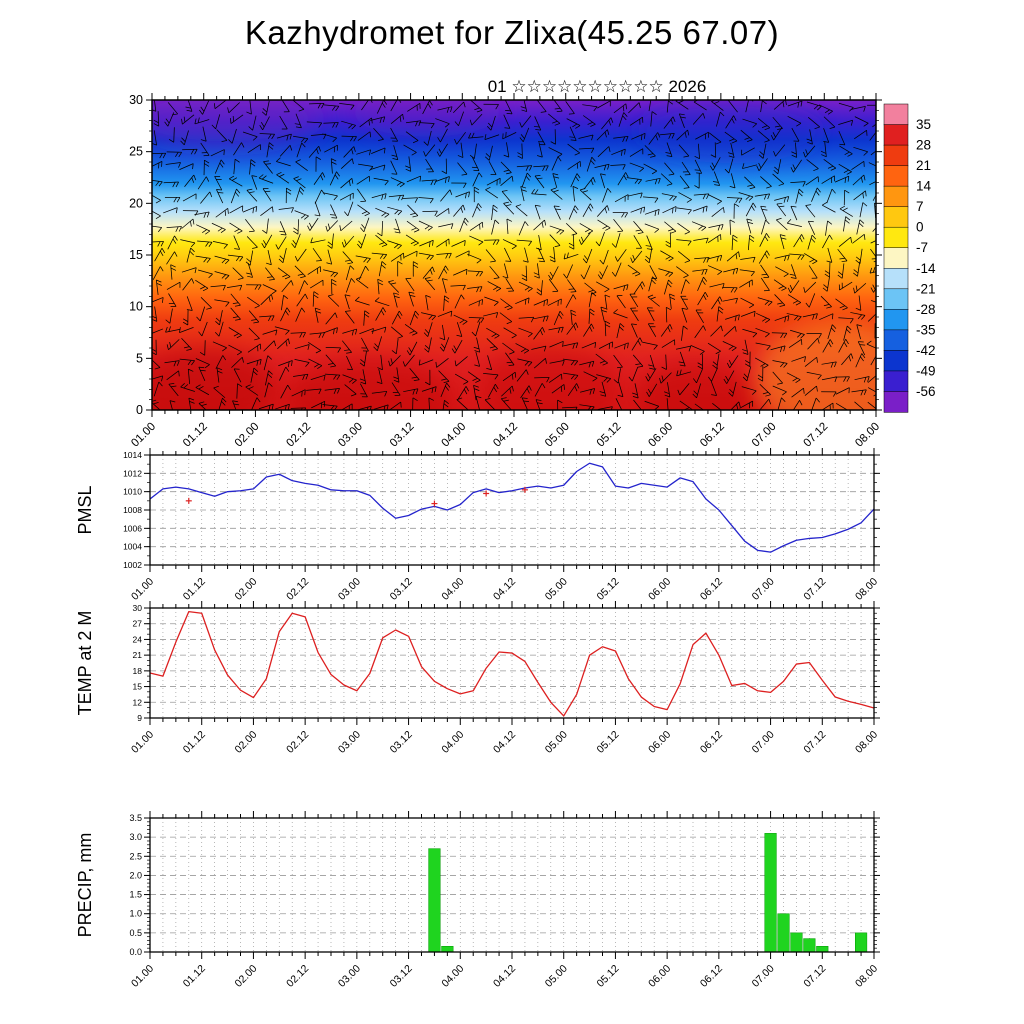  What do you see at coordinates (349, 976) in the screenshot?
I see `svg-text: 03.00` at bounding box center [349, 976].